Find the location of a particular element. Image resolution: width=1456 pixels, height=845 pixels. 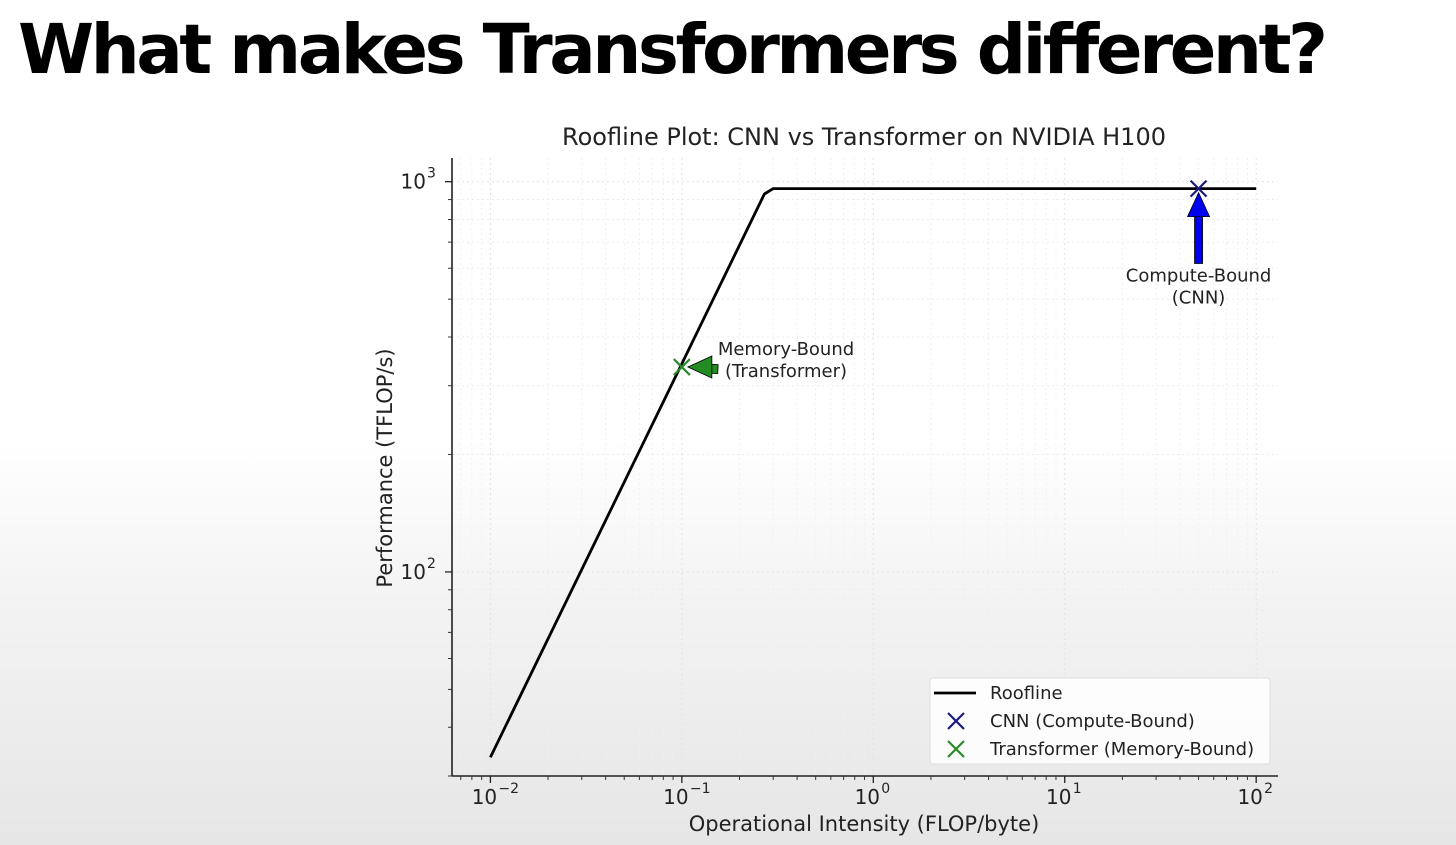

x-tick-label-exponent: −1 is located at coordinates (700, 789).